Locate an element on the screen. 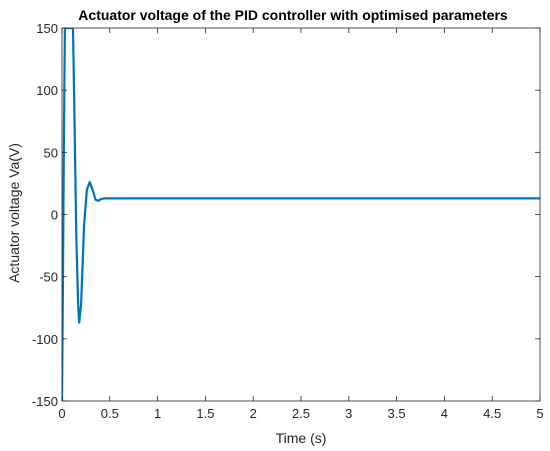 The image size is (550, 451). x-tick-label: 4.5 is located at coordinates (492, 413).